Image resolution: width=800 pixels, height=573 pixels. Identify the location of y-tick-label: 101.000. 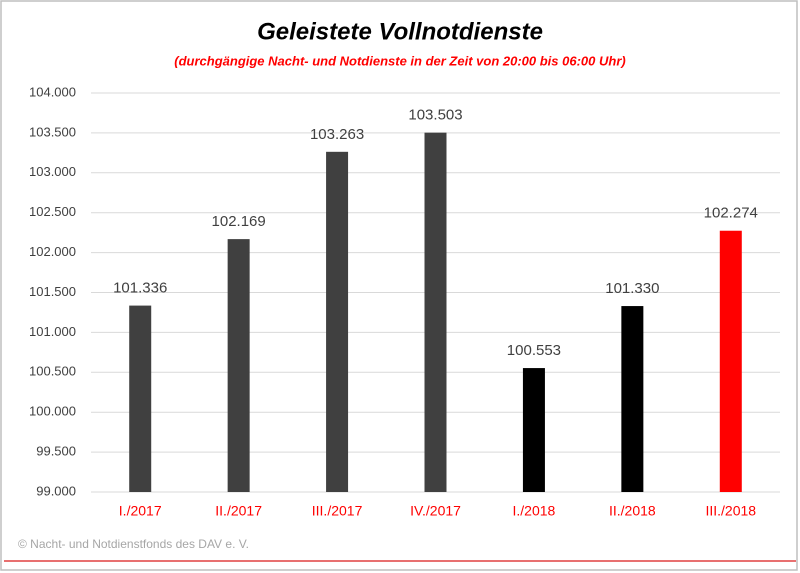
(52, 331).